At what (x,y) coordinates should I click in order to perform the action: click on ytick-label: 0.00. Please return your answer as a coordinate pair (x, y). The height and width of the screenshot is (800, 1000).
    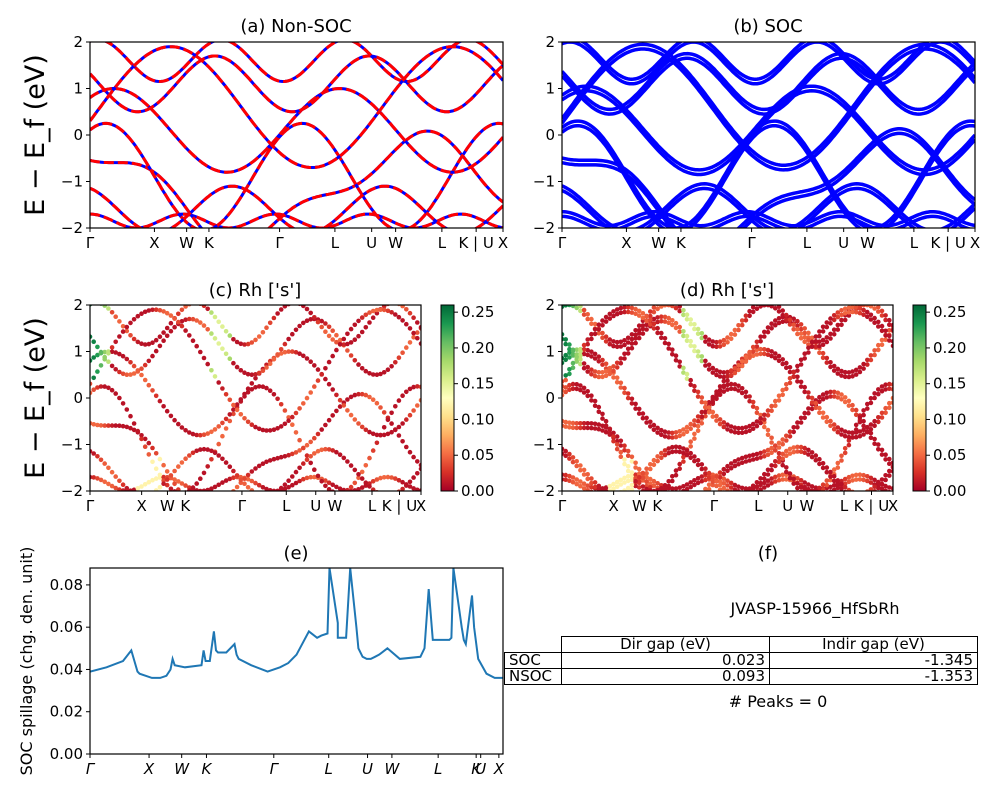
    Looking at the image, I should click on (66, 754).